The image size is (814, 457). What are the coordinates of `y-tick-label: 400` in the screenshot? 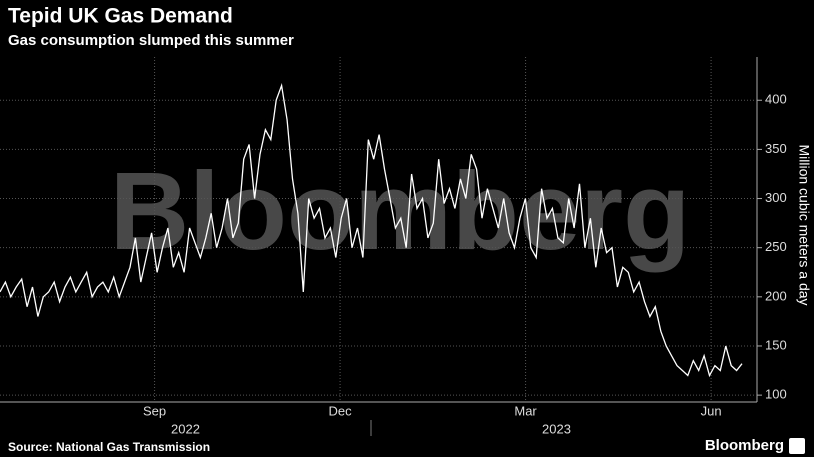 It's located at (776, 99).